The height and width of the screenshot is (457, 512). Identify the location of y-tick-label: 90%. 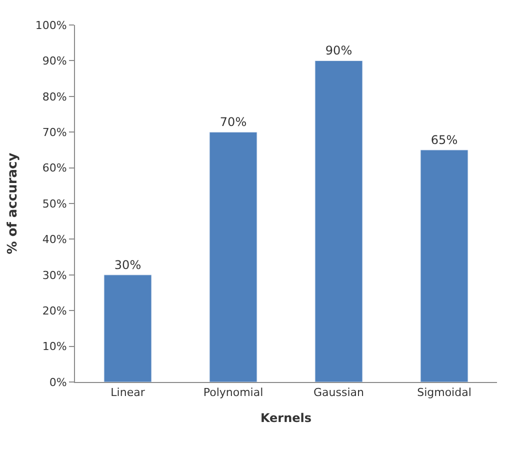
(54, 61).